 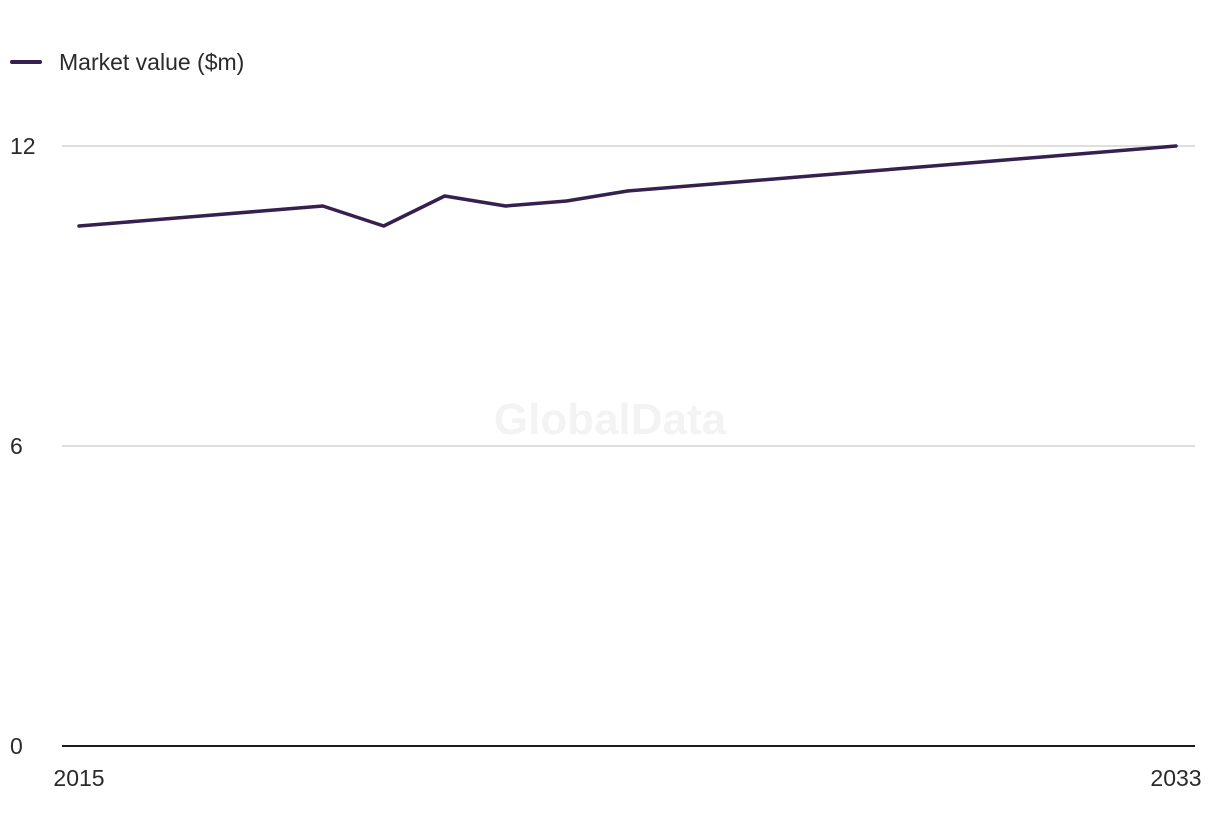 I want to click on series-layer, so click(x=627, y=186).